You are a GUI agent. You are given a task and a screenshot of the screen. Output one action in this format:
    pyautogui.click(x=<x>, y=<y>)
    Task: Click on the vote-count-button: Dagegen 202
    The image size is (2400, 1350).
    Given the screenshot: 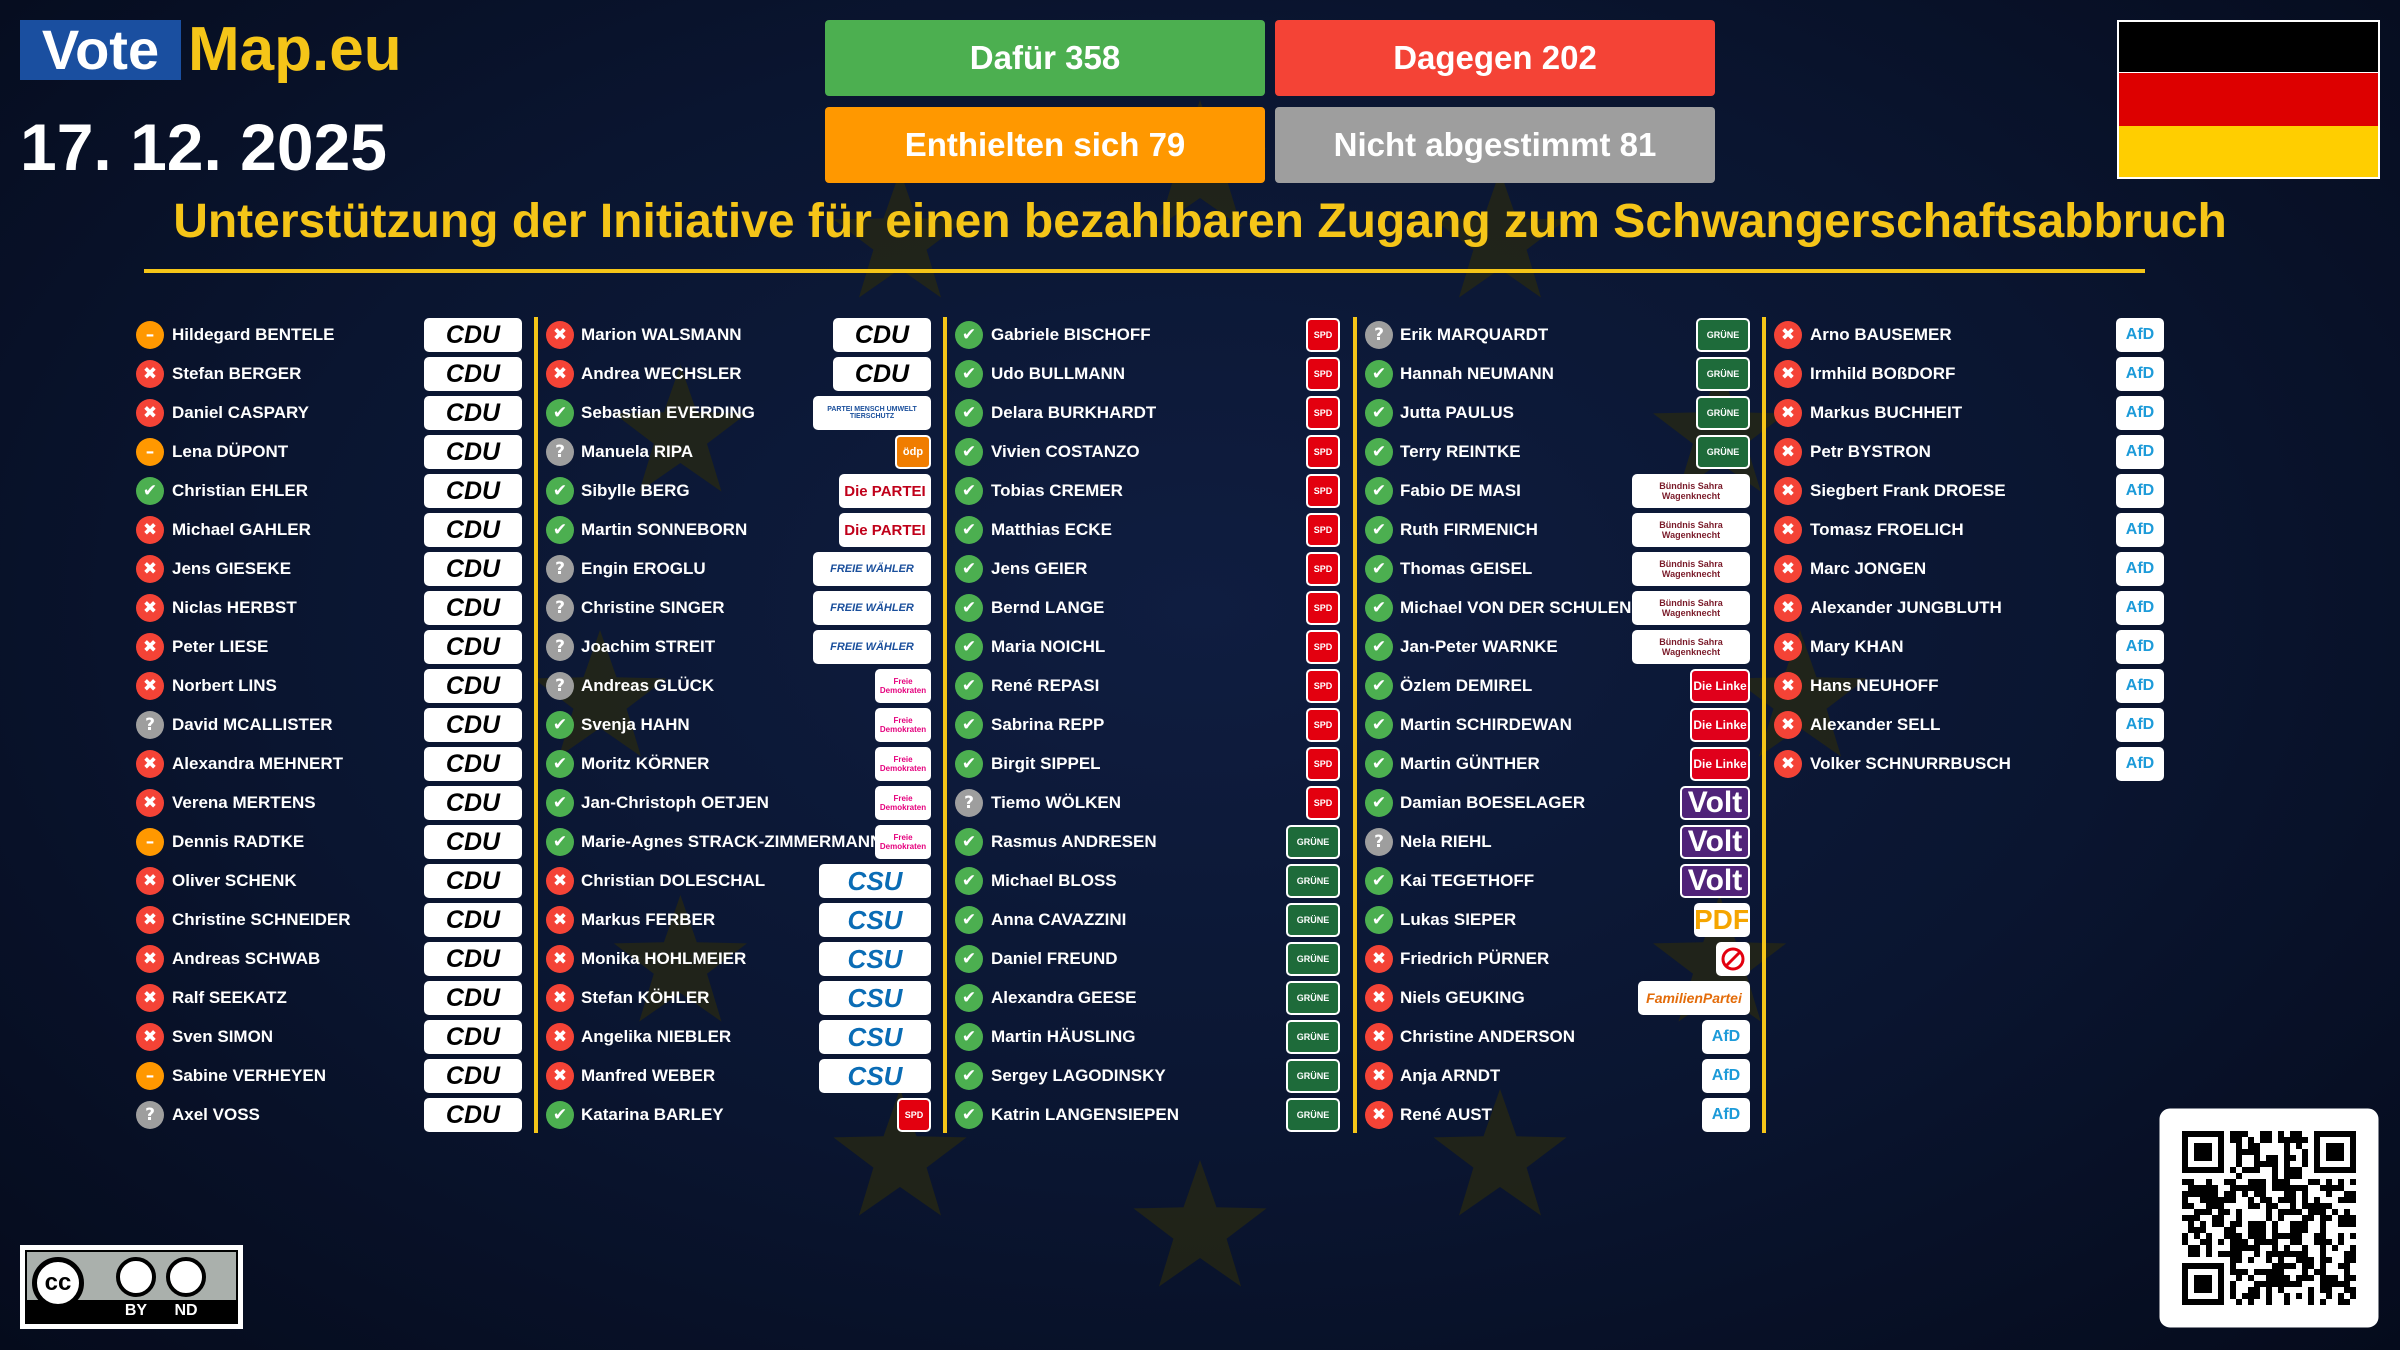 What is the action you would take?
    pyautogui.click(x=1495, y=58)
    